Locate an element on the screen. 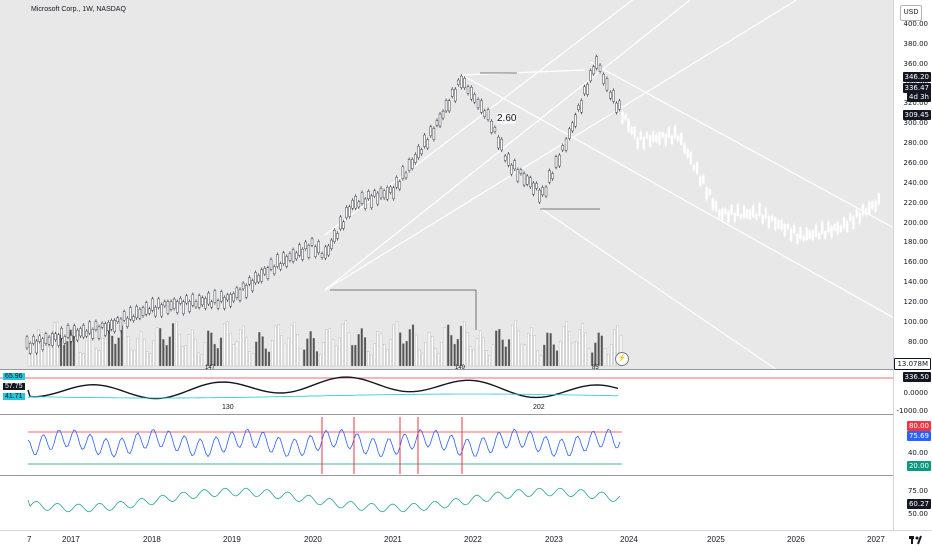  time-label: 2020 is located at coordinates (313, 539).